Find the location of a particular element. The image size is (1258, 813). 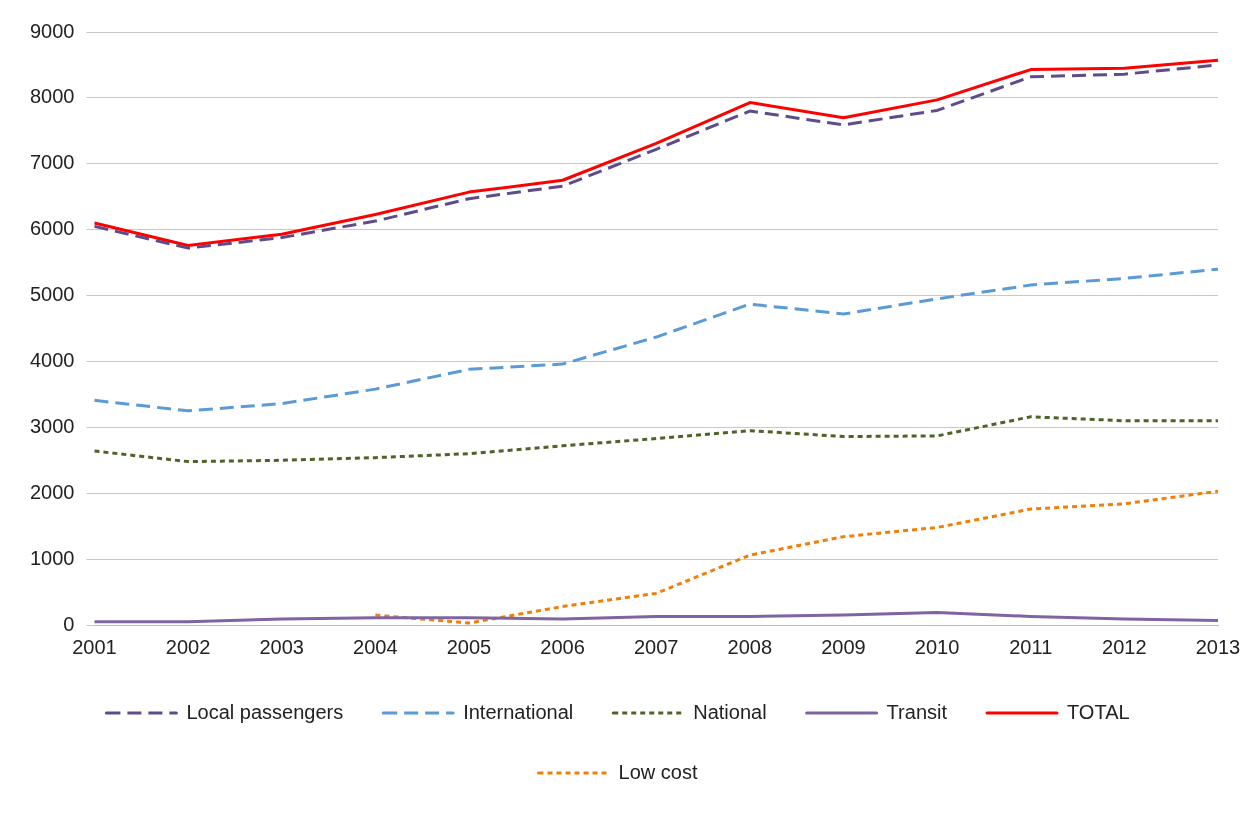

y-tick-label: 8000 is located at coordinates (52, 96).